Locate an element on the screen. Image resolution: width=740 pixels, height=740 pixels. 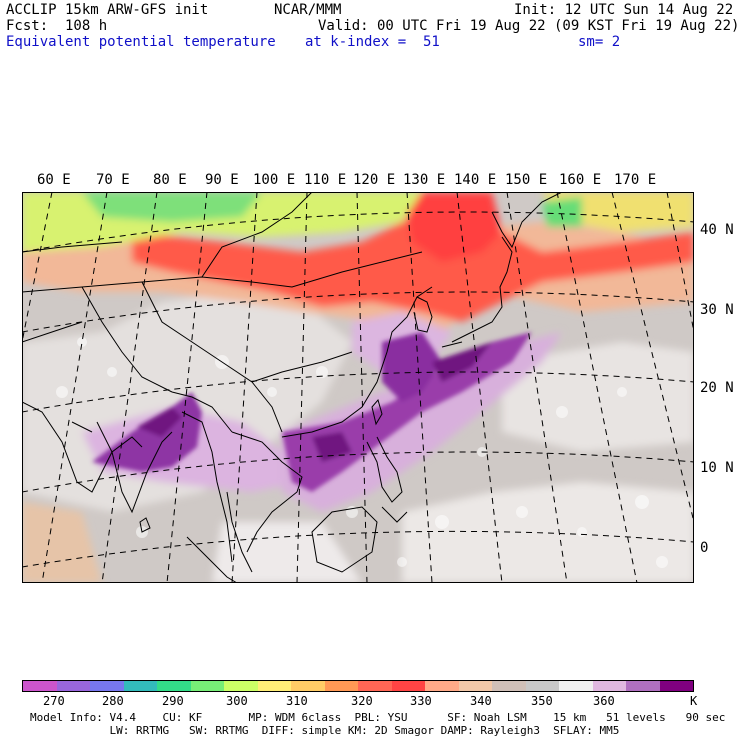
lat-label: 40 N is located at coordinates (717, 230).